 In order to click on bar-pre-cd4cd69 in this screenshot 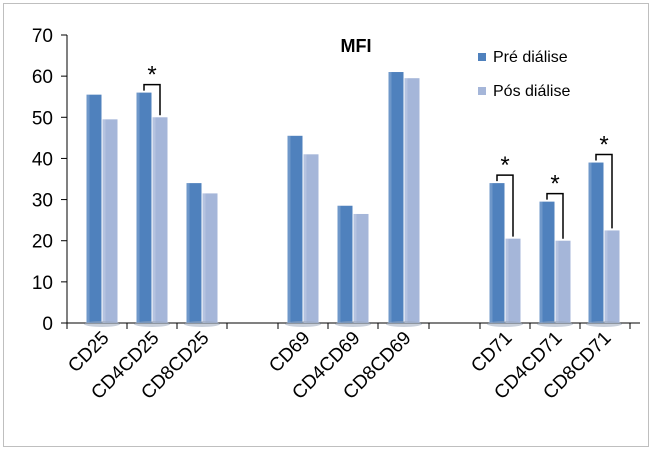, I will do `click(345, 264)`.